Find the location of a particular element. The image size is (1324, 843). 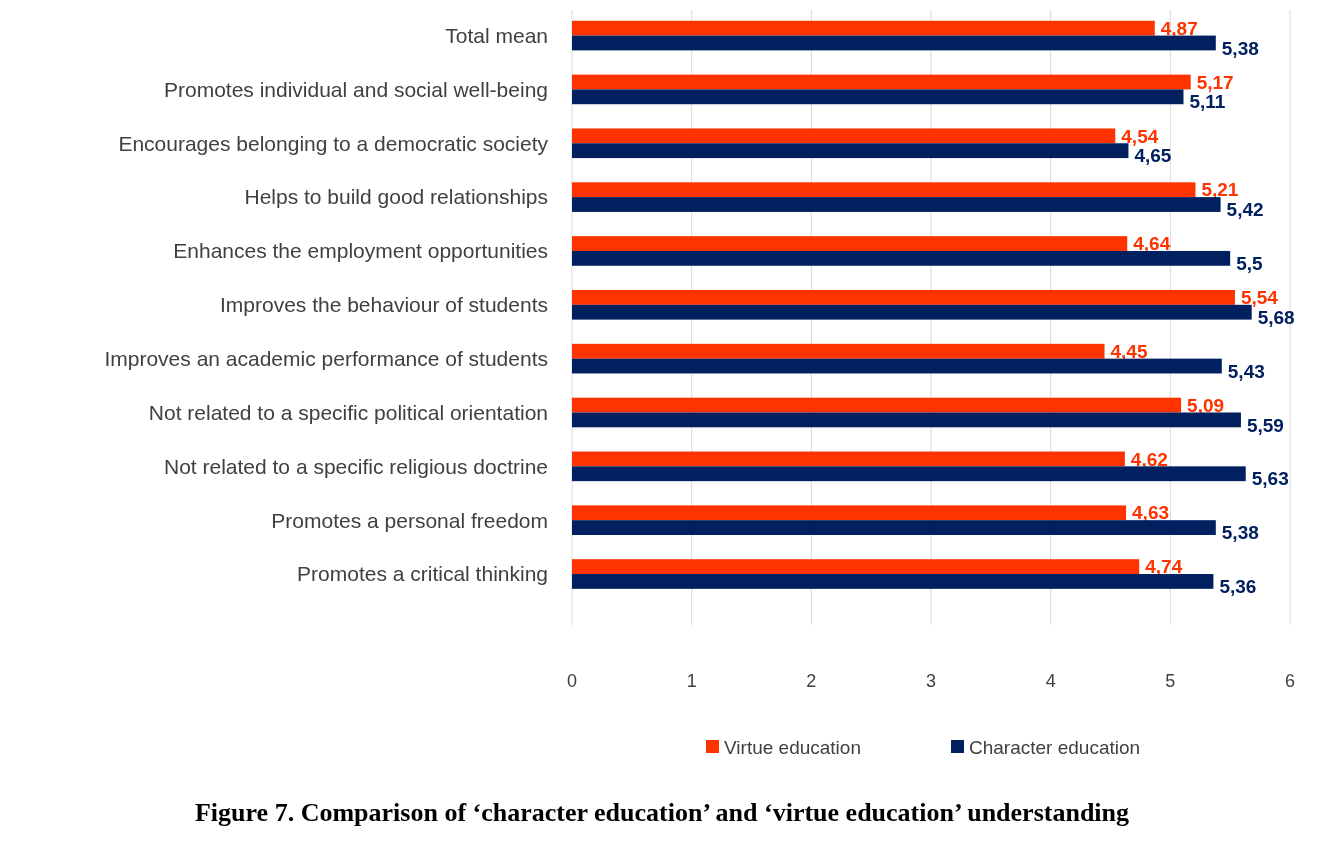

y-tick-label: Enhances the employment opportunities is located at coordinates (360, 251).